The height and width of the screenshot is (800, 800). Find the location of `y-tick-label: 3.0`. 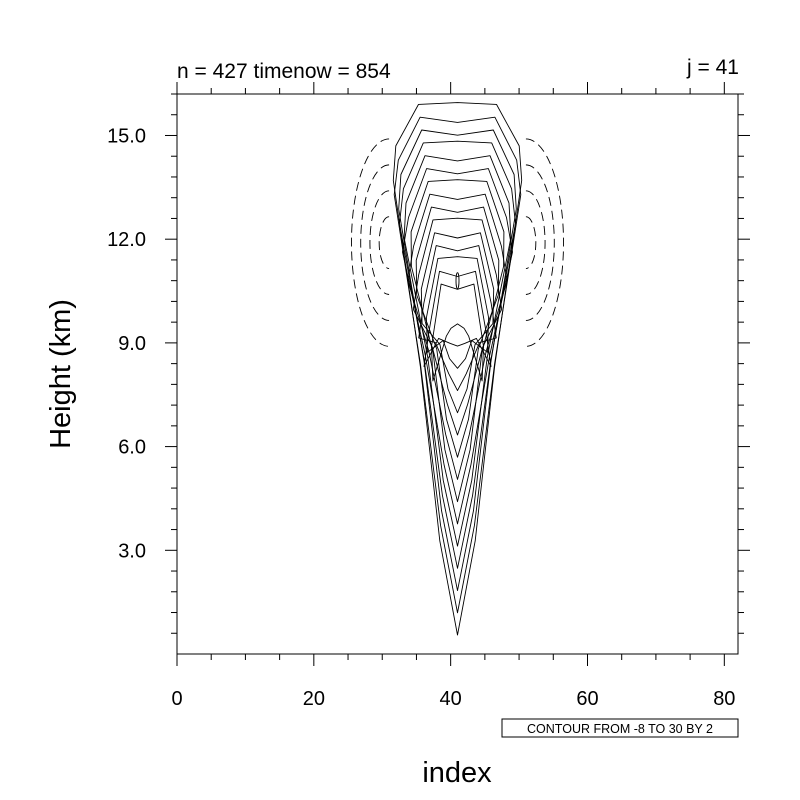

y-tick-label: 3.0 is located at coordinates (132, 551).